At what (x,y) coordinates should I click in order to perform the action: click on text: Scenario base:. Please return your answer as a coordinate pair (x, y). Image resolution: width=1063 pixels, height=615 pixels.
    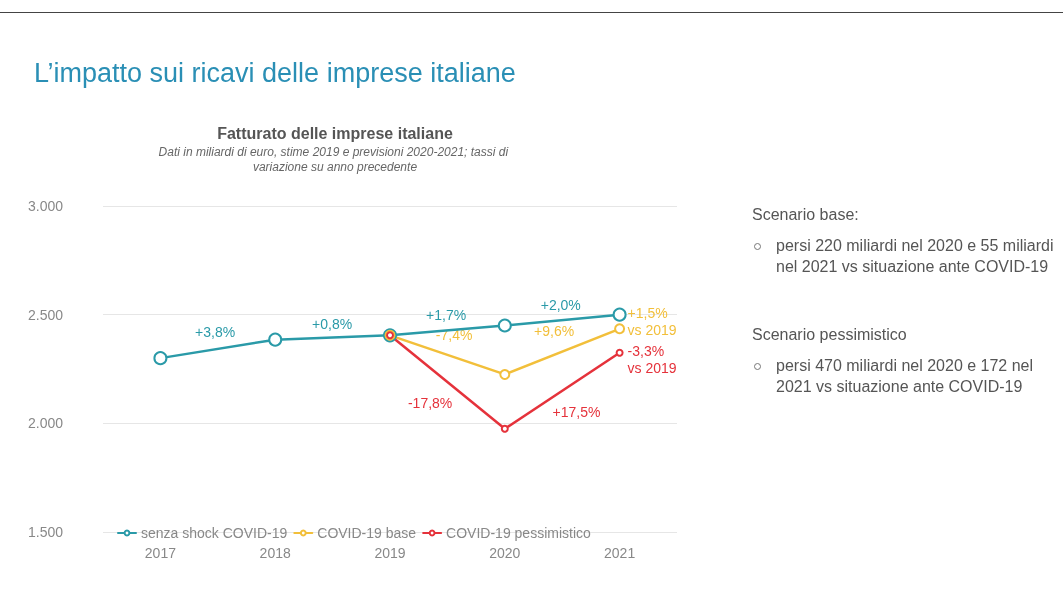
    Looking at the image, I should click on (806, 215).